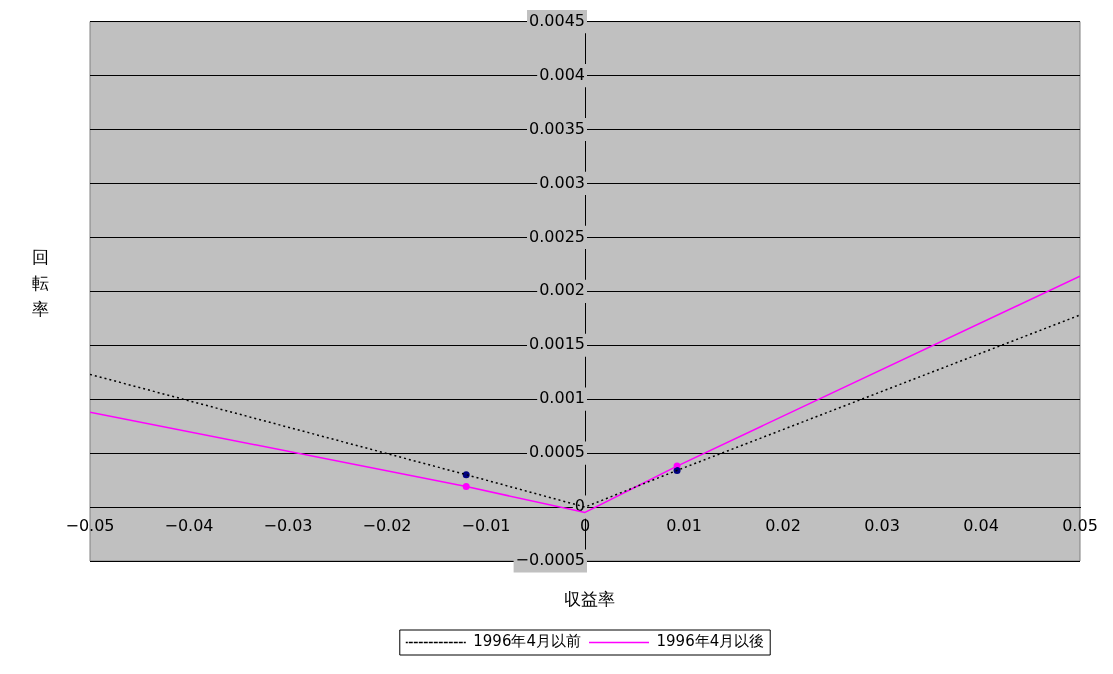 The image size is (1113, 674). I want to click on legend-label: 1996年4月以後, so click(710, 641).